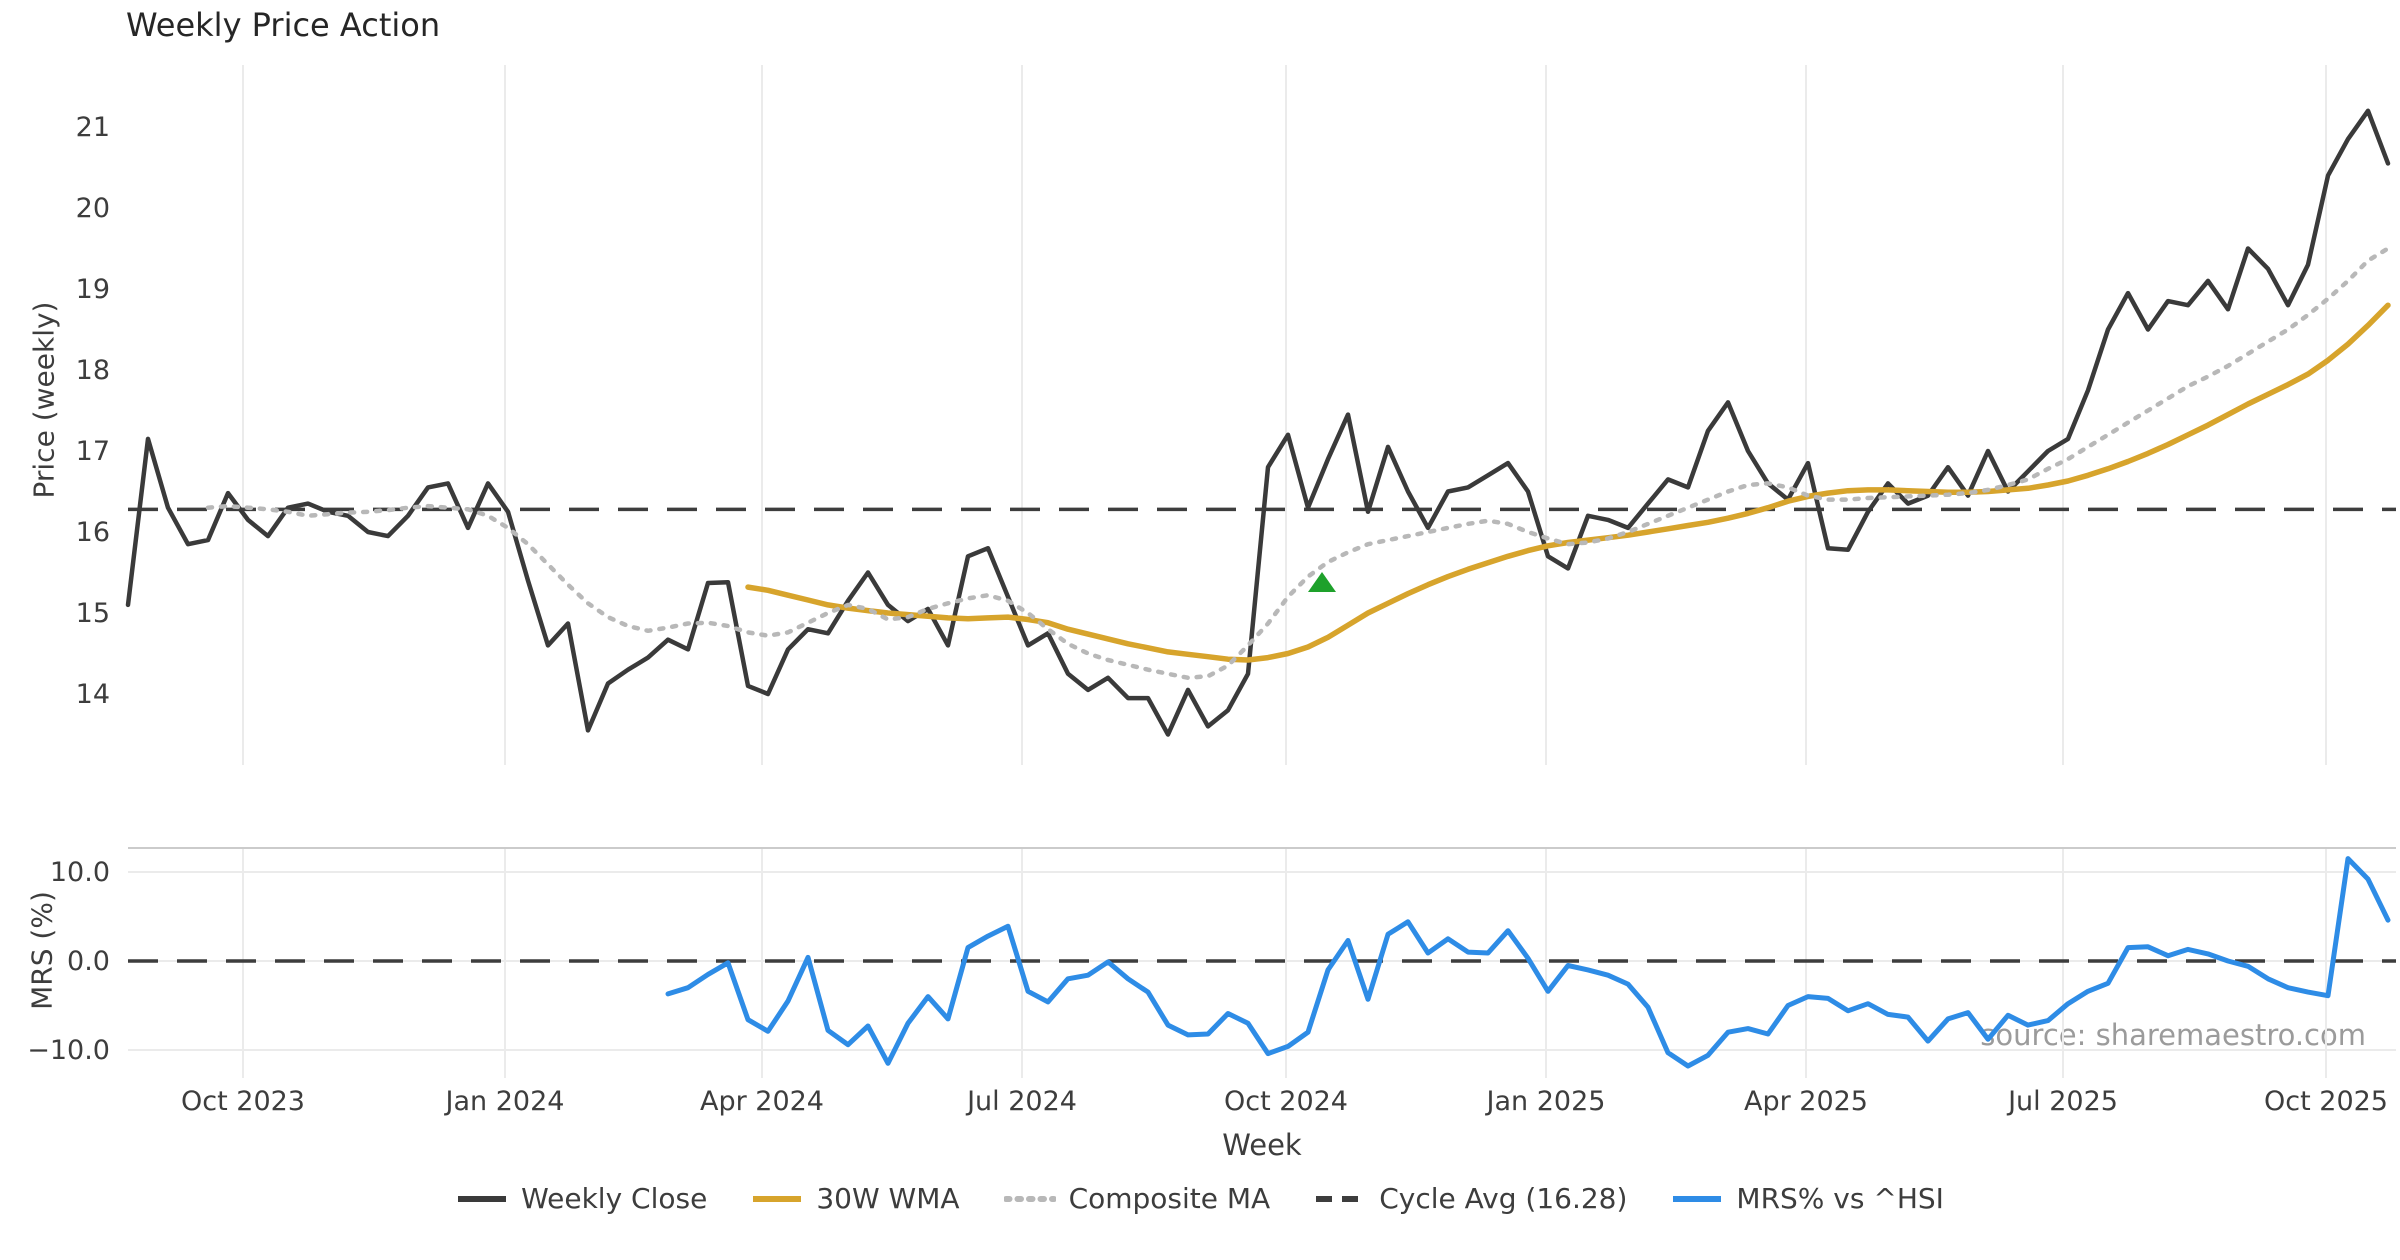  What do you see at coordinates (888, 1198) in the screenshot?
I see `legend-label: 30W WMA` at bounding box center [888, 1198].